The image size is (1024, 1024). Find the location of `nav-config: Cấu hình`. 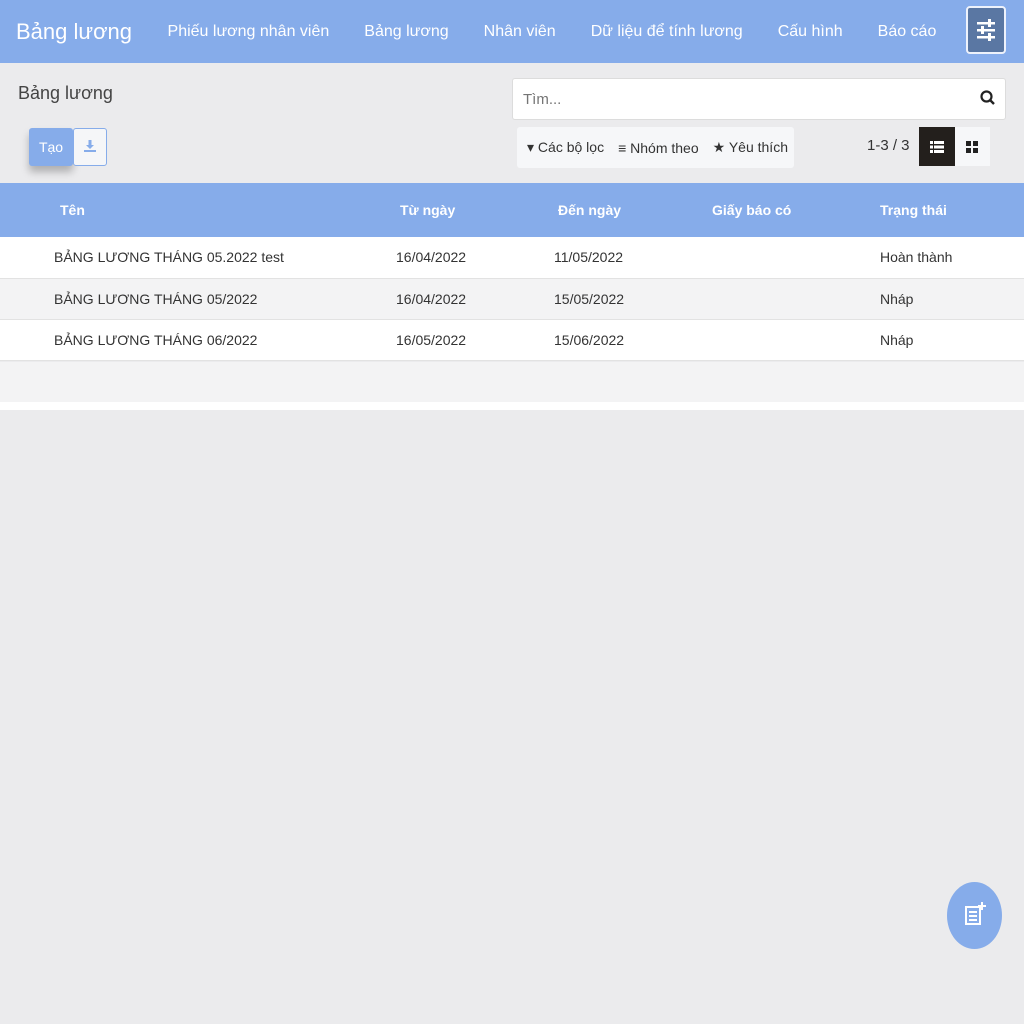

nav-config: Cấu hình is located at coordinates (810, 31).